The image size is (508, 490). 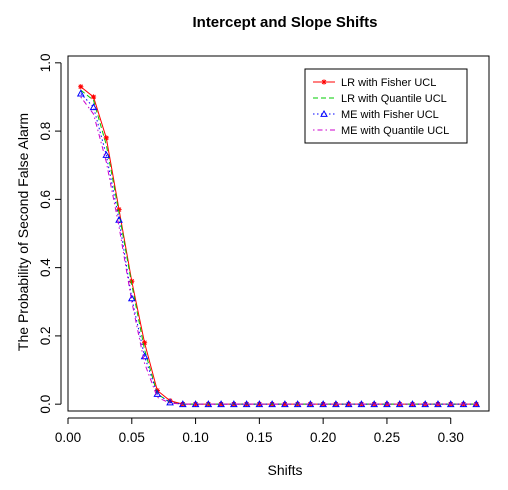 What do you see at coordinates (45, 267) in the screenshot?
I see `y-tick-label: 0.4` at bounding box center [45, 267].